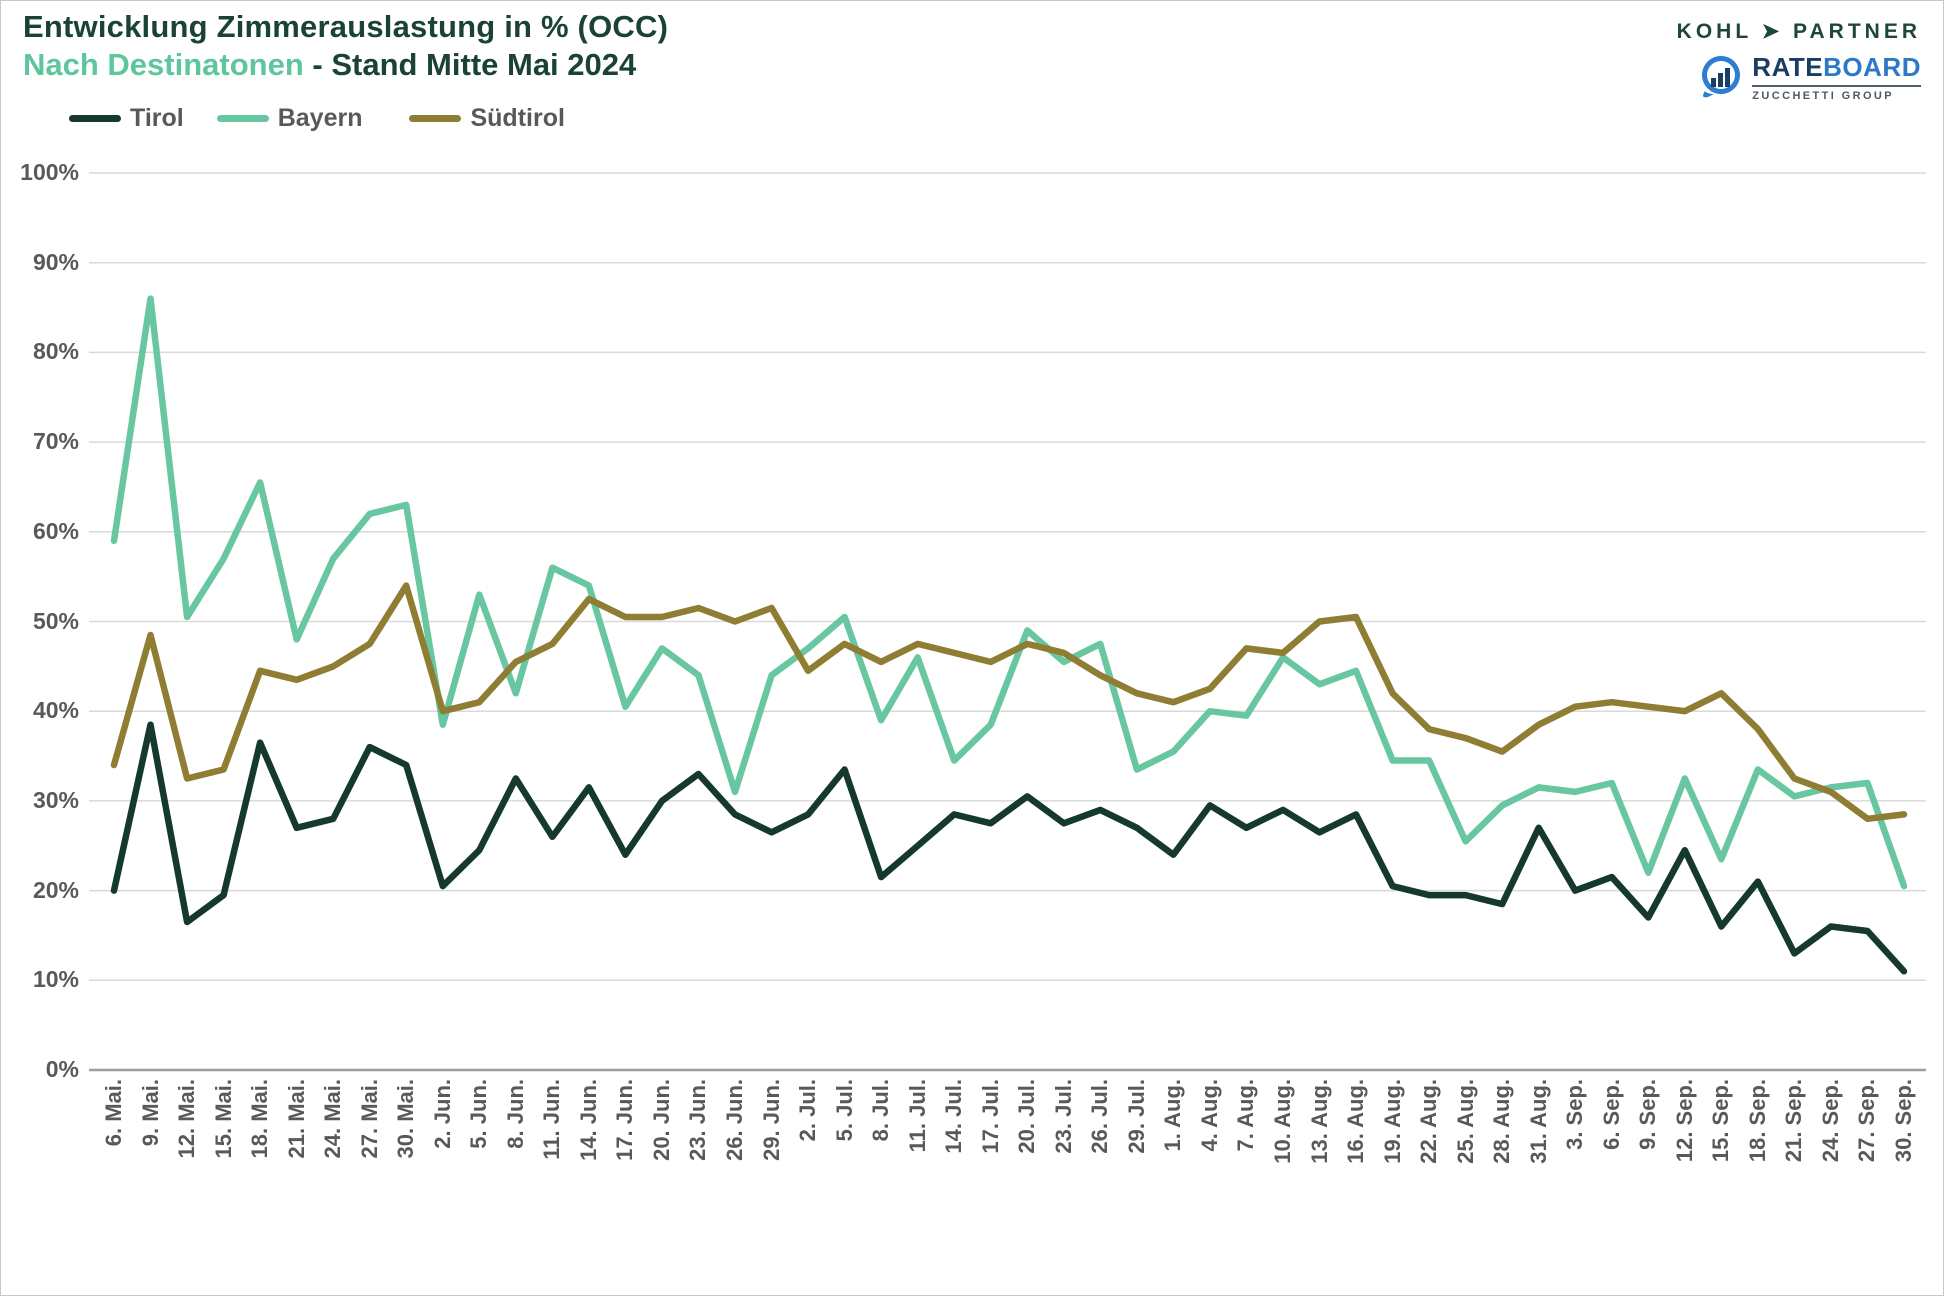  What do you see at coordinates (187, 1119) in the screenshot?
I see `x-axis-tick-label: 12. Mai.` at bounding box center [187, 1119].